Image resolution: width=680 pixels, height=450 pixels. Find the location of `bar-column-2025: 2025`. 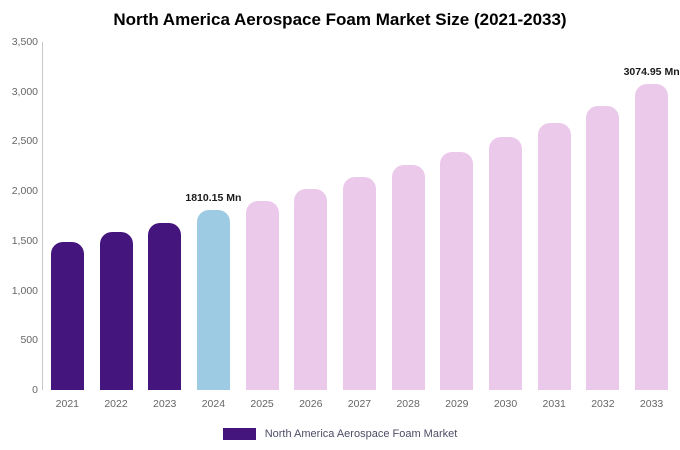

bar-column-2025: 2025 is located at coordinates (262, 226).